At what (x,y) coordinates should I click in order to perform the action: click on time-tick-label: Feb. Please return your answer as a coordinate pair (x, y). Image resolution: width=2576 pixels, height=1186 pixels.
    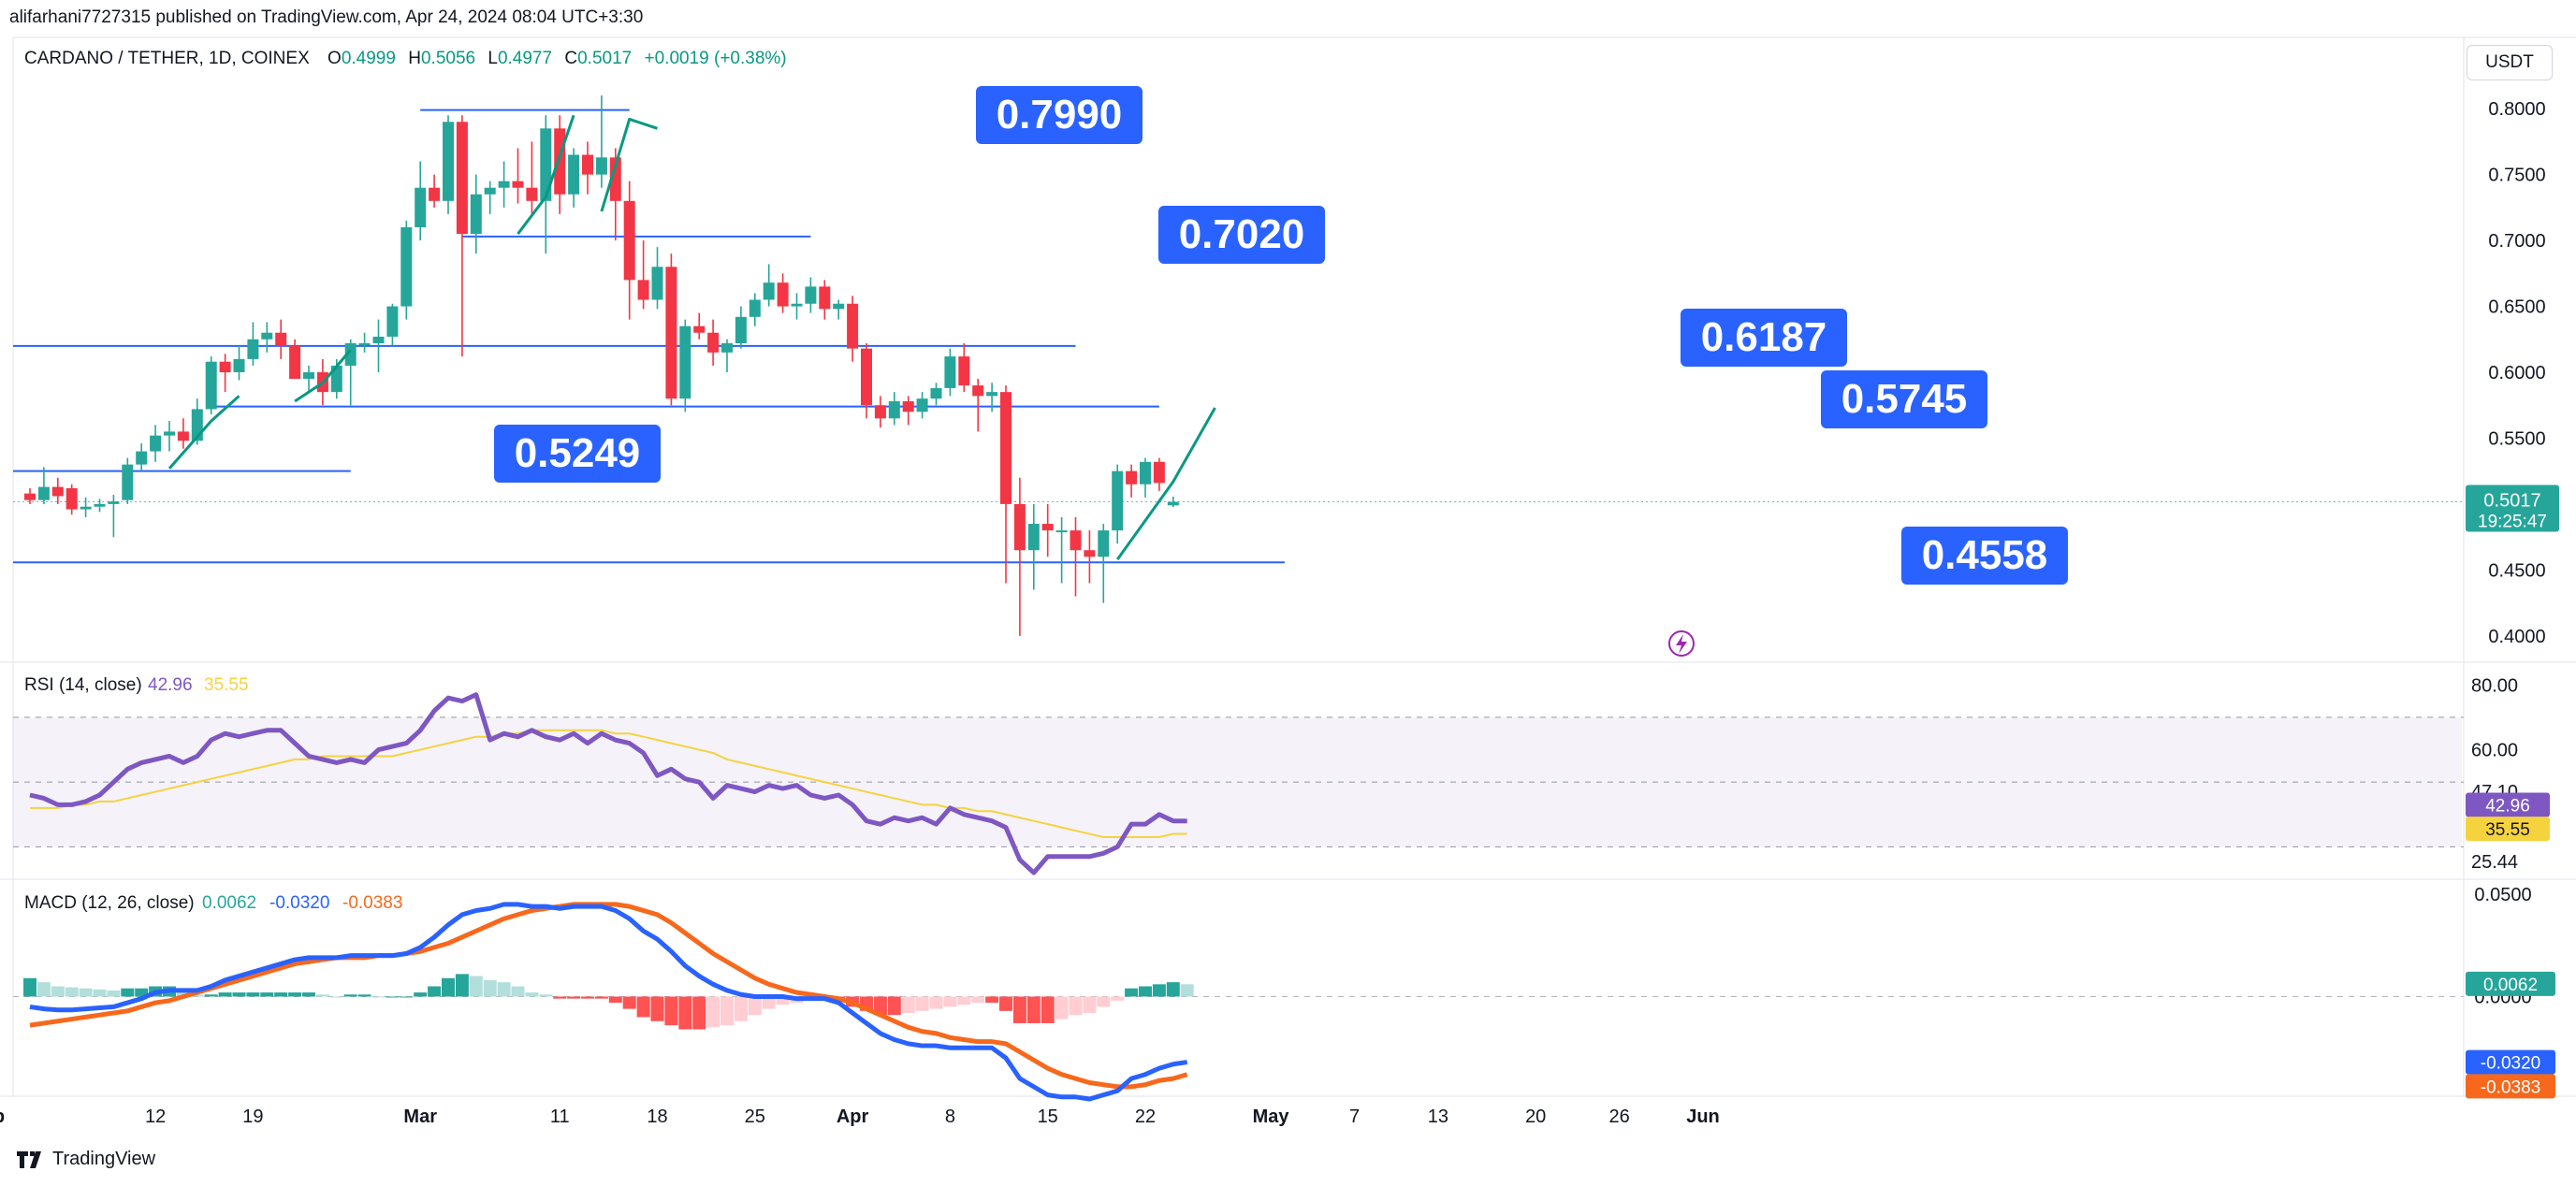
    Looking at the image, I should click on (2, 1116).